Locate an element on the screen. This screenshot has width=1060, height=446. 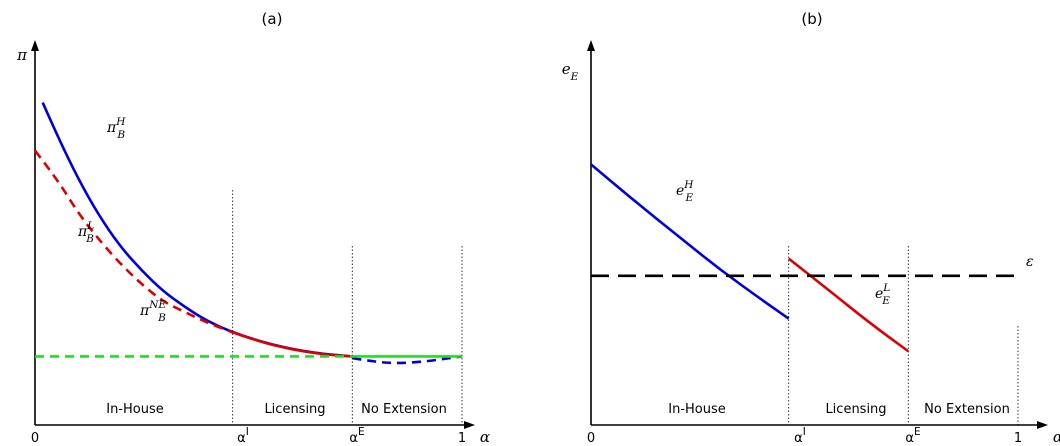
panel-title: (a) is located at coordinates (272, 19).